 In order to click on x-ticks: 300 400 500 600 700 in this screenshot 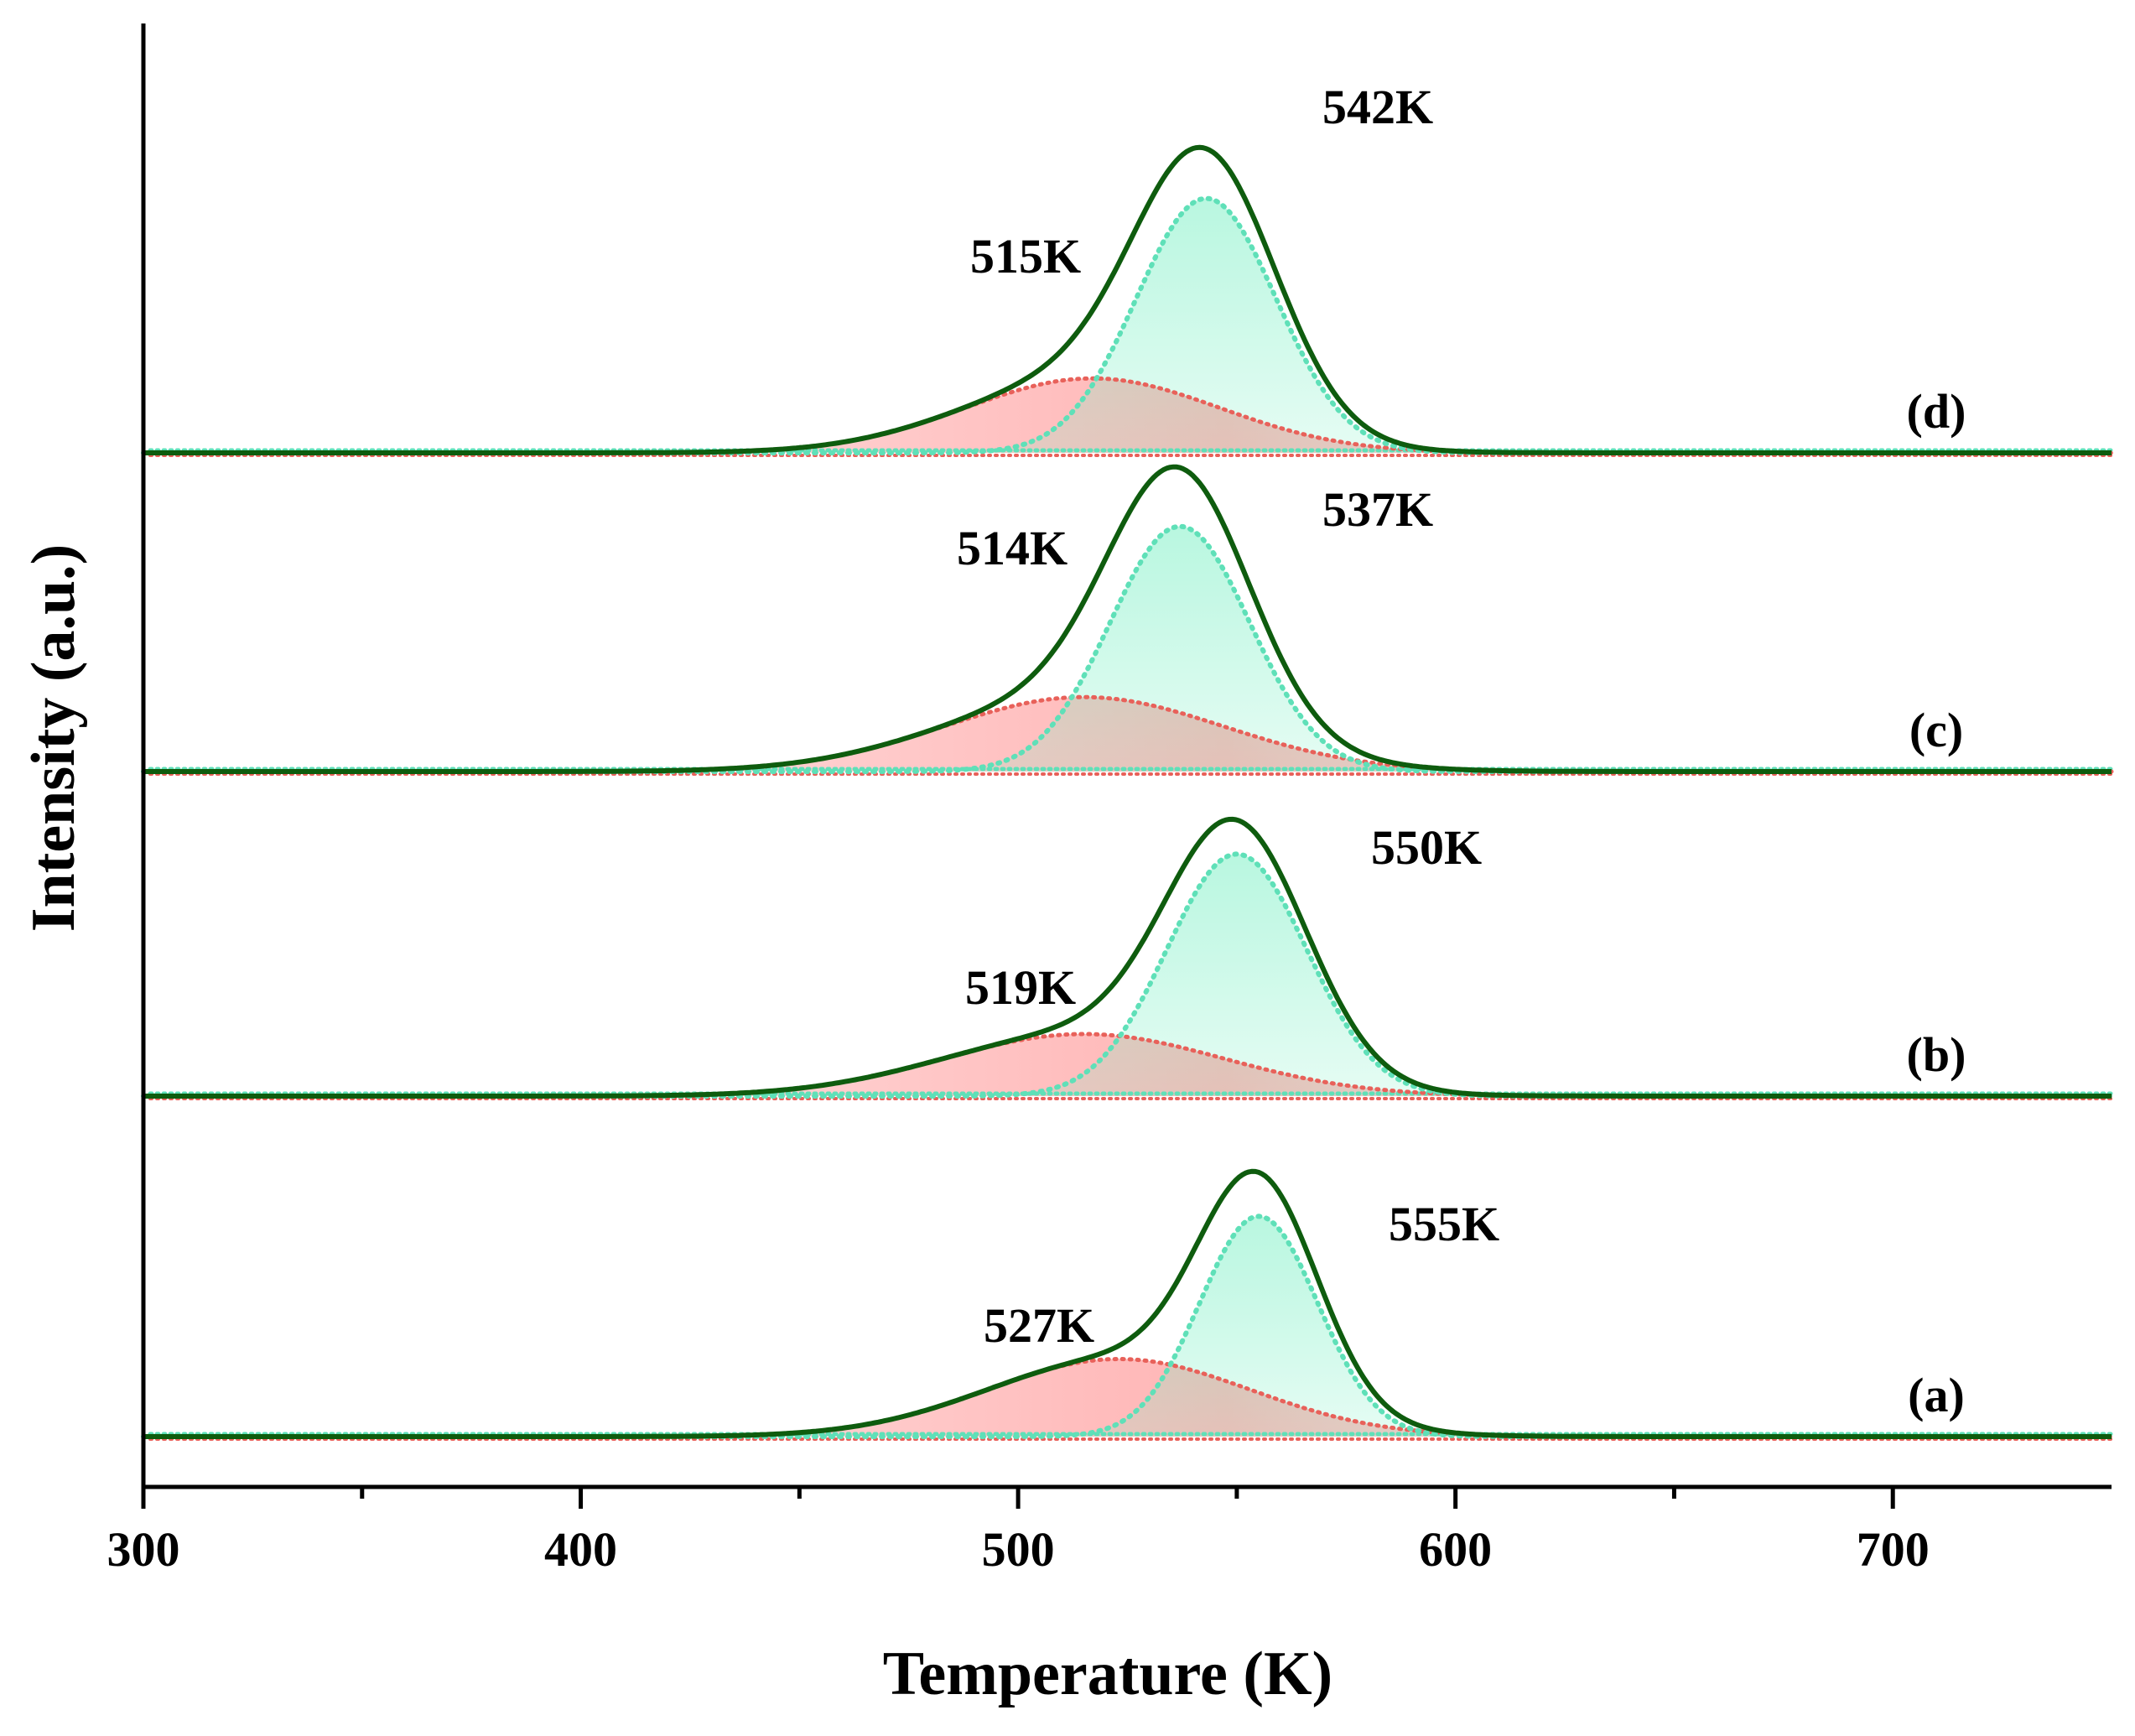, I will do `click(1018, 1532)`.